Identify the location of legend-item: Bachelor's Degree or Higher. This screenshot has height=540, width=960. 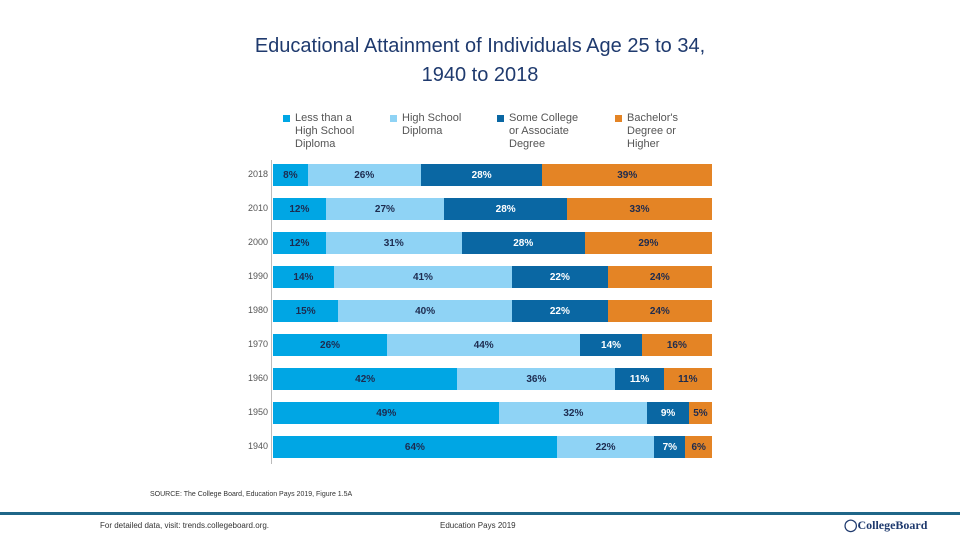
(647, 131).